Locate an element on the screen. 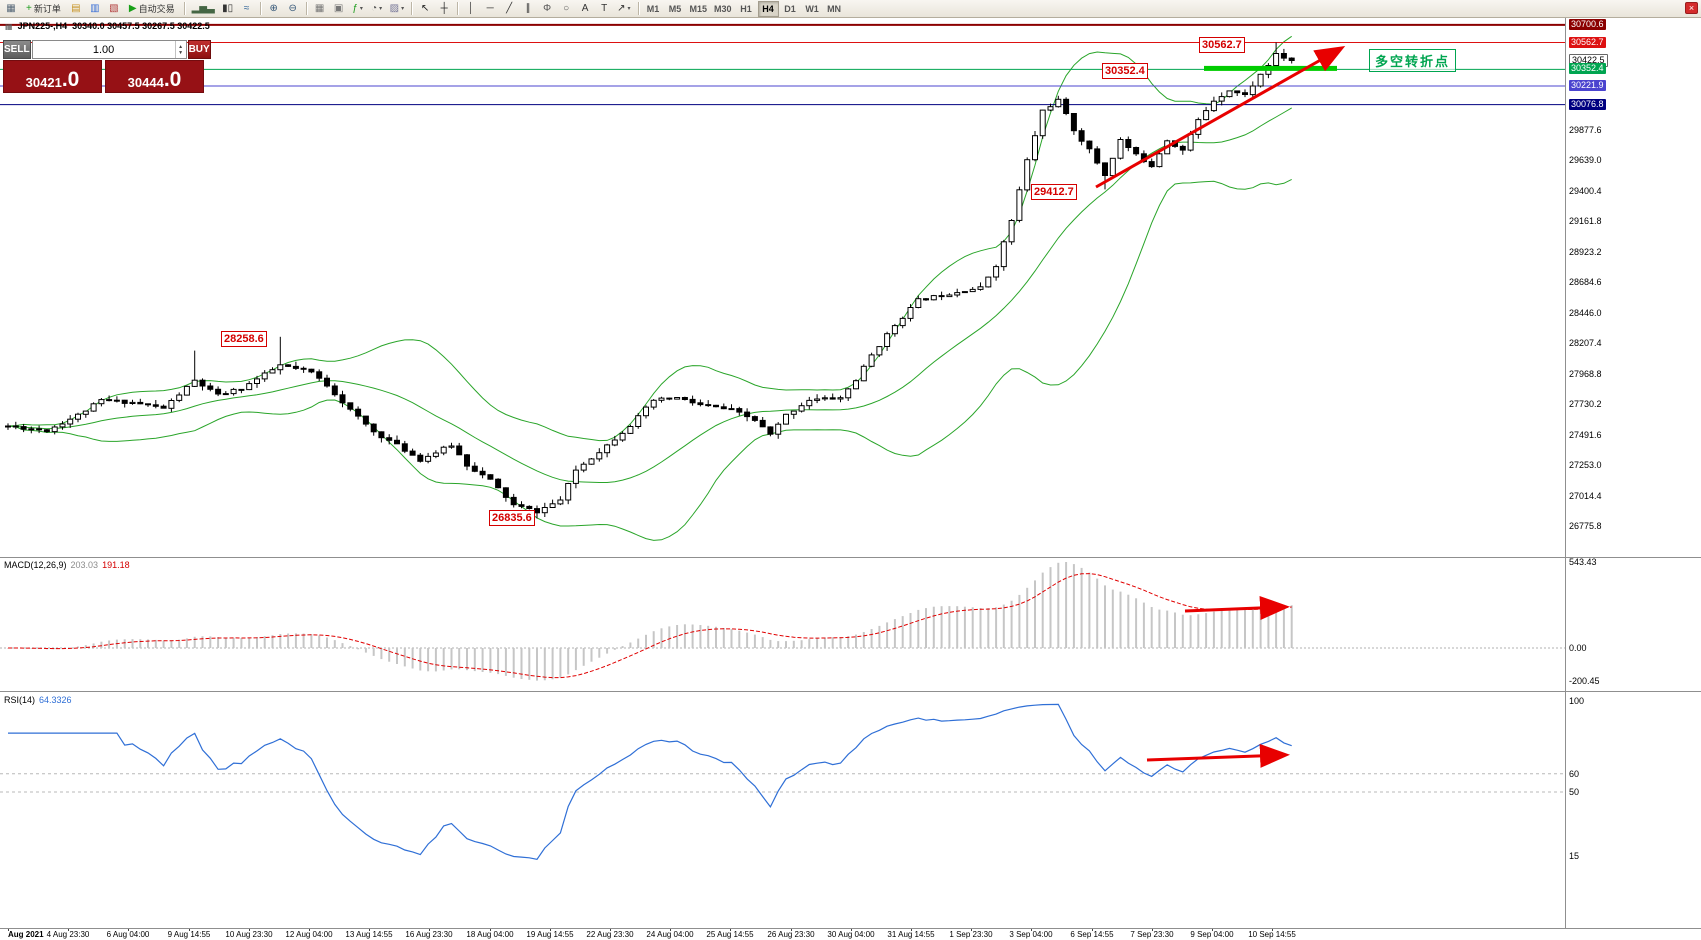 The height and width of the screenshot is (940, 1701). market-watch-button: ▤ is located at coordinates (76, 9).